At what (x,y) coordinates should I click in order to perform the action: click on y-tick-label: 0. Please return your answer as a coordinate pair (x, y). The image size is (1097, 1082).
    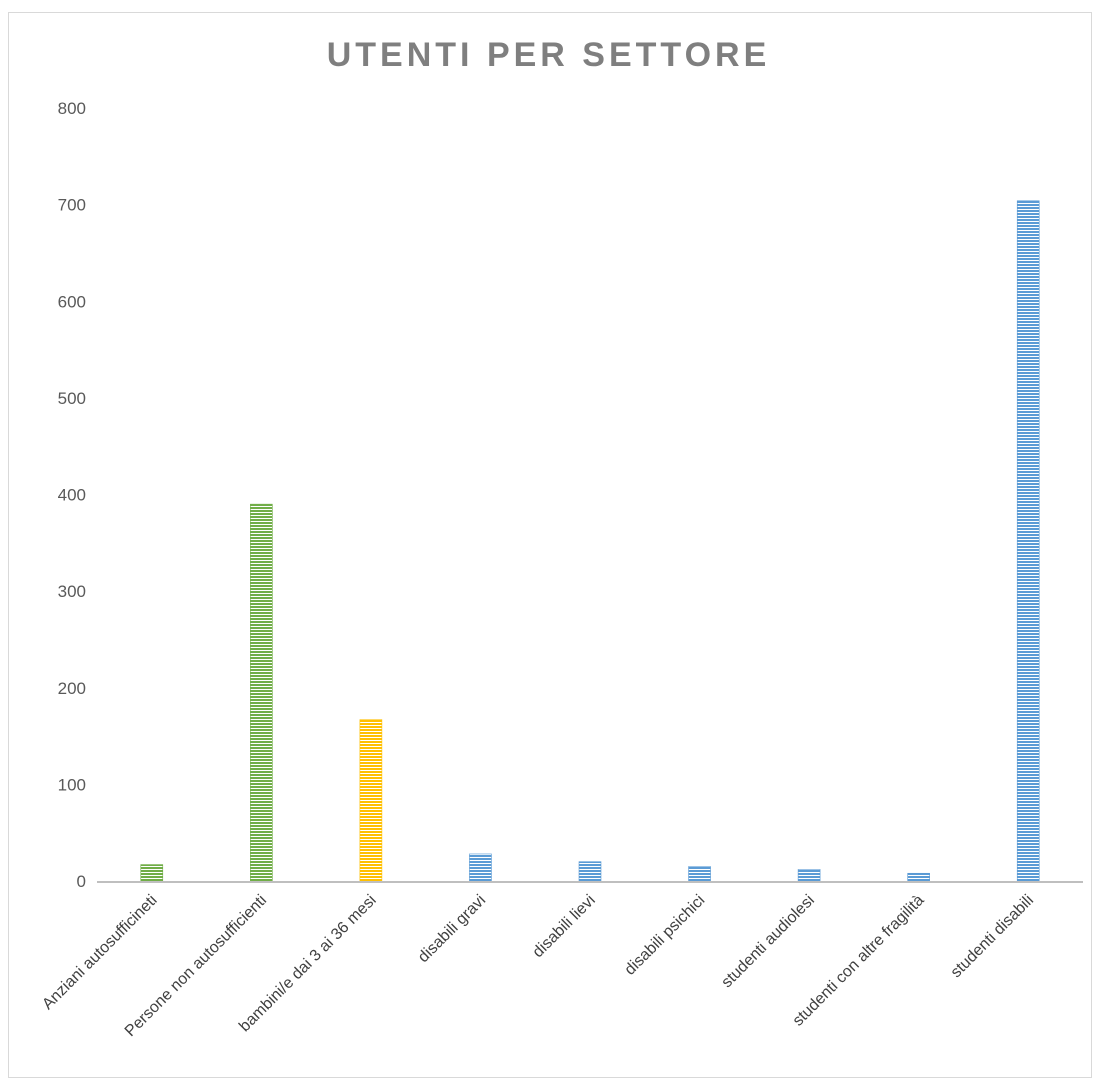
    Looking at the image, I should click on (81, 881).